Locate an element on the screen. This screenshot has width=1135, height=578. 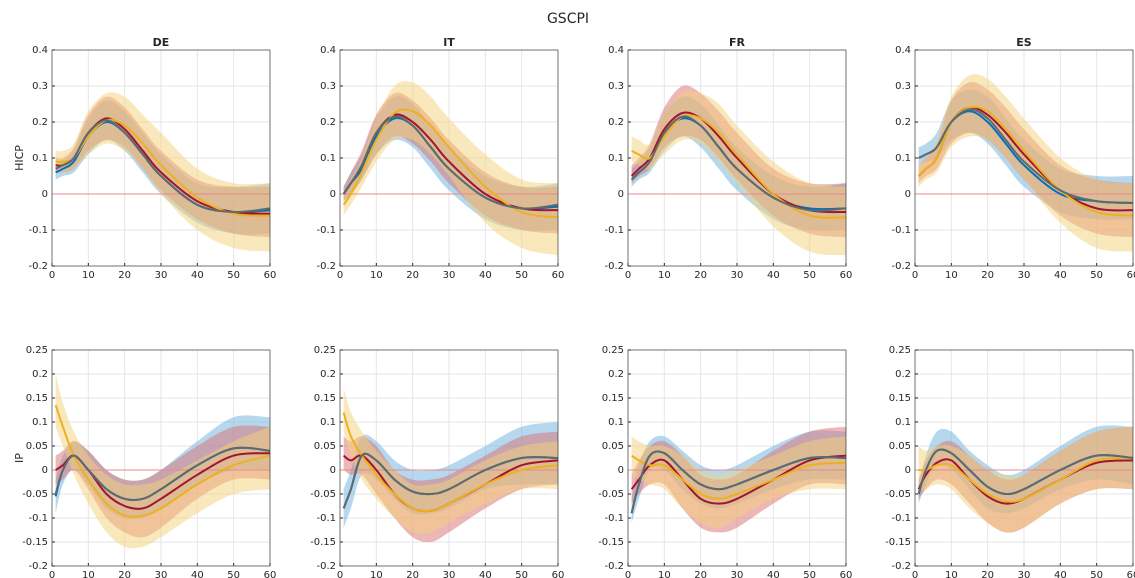
figure-title: GSCPI is located at coordinates (568, 19).